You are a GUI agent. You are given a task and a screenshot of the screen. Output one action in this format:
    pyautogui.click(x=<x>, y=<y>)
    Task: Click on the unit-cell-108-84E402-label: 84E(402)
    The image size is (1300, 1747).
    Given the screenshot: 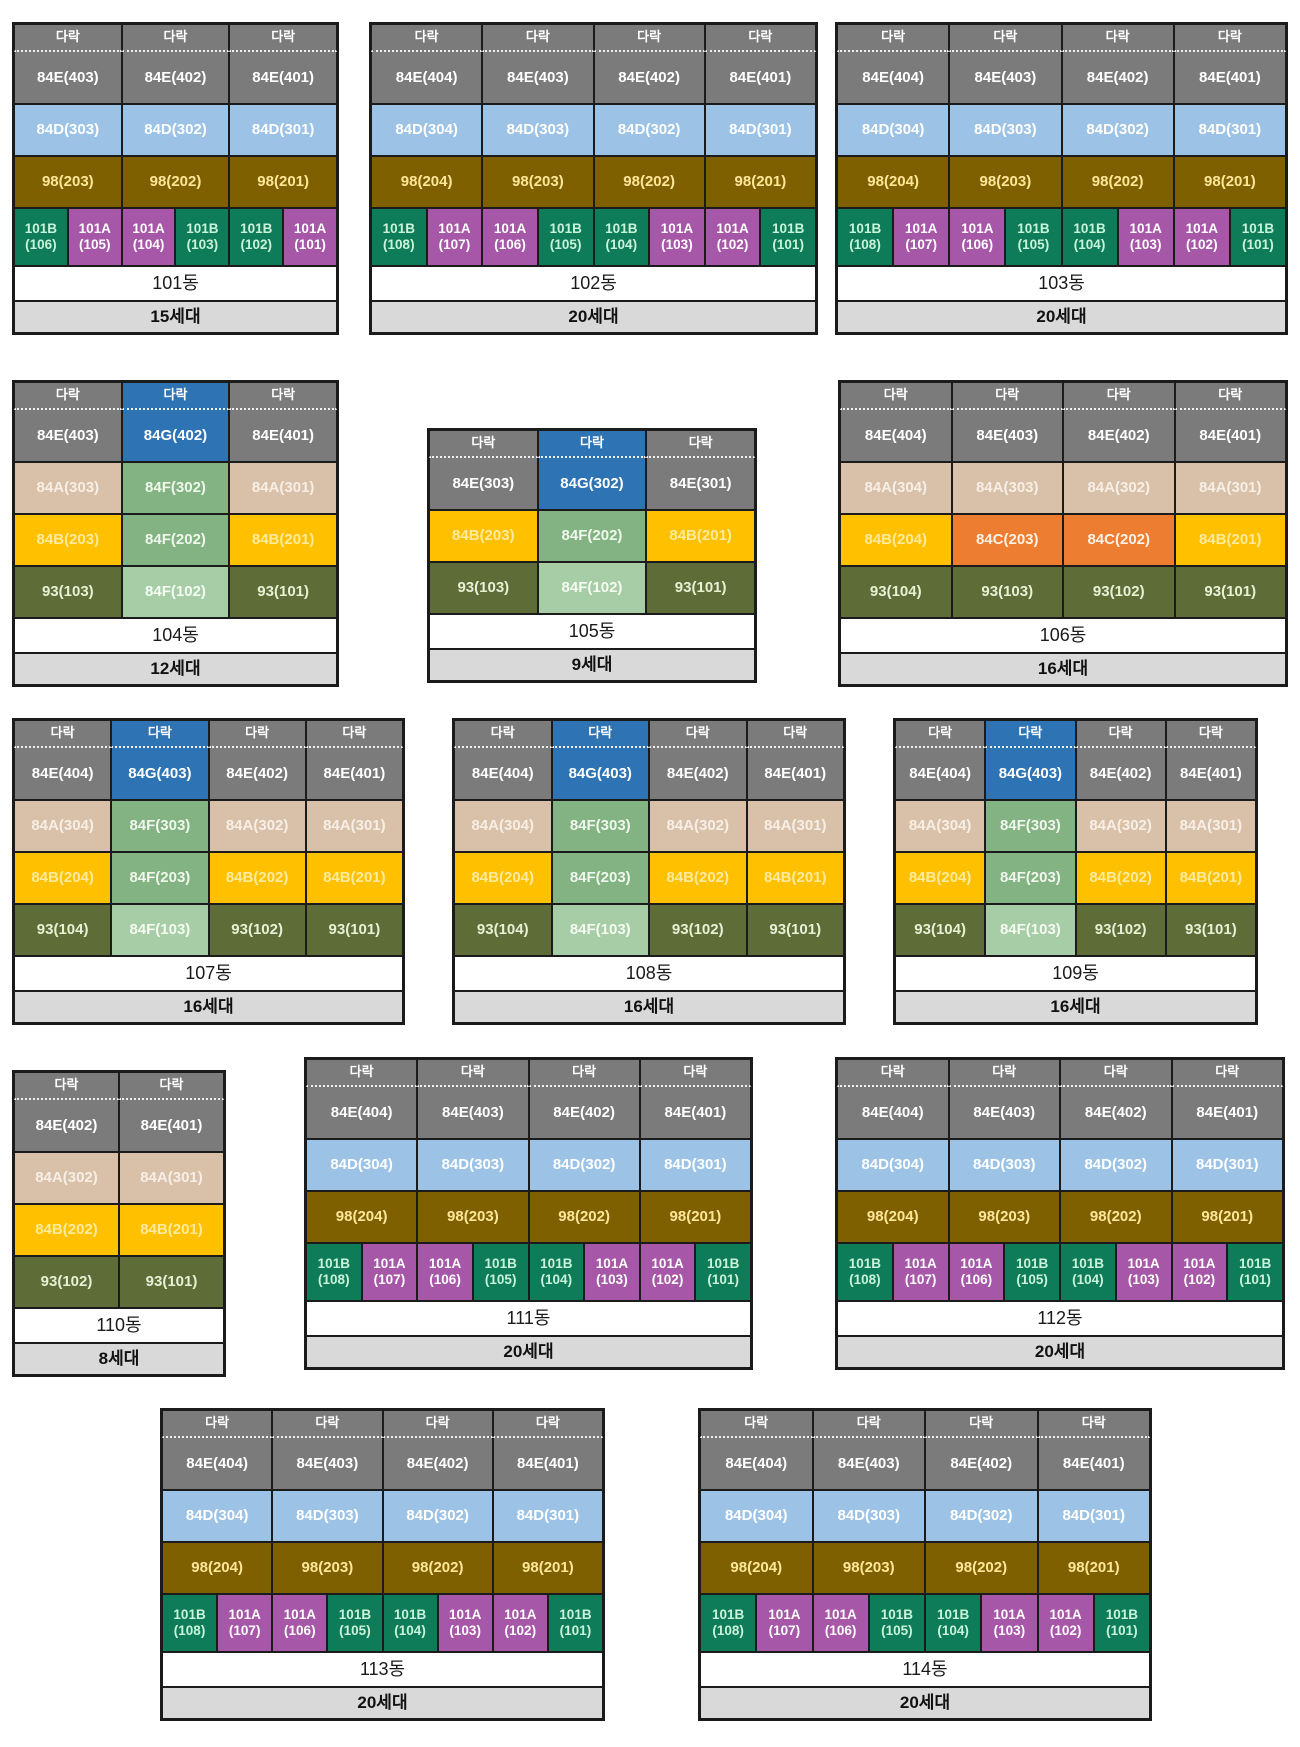 What is the action you would take?
    pyautogui.click(x=697, y=773)
    